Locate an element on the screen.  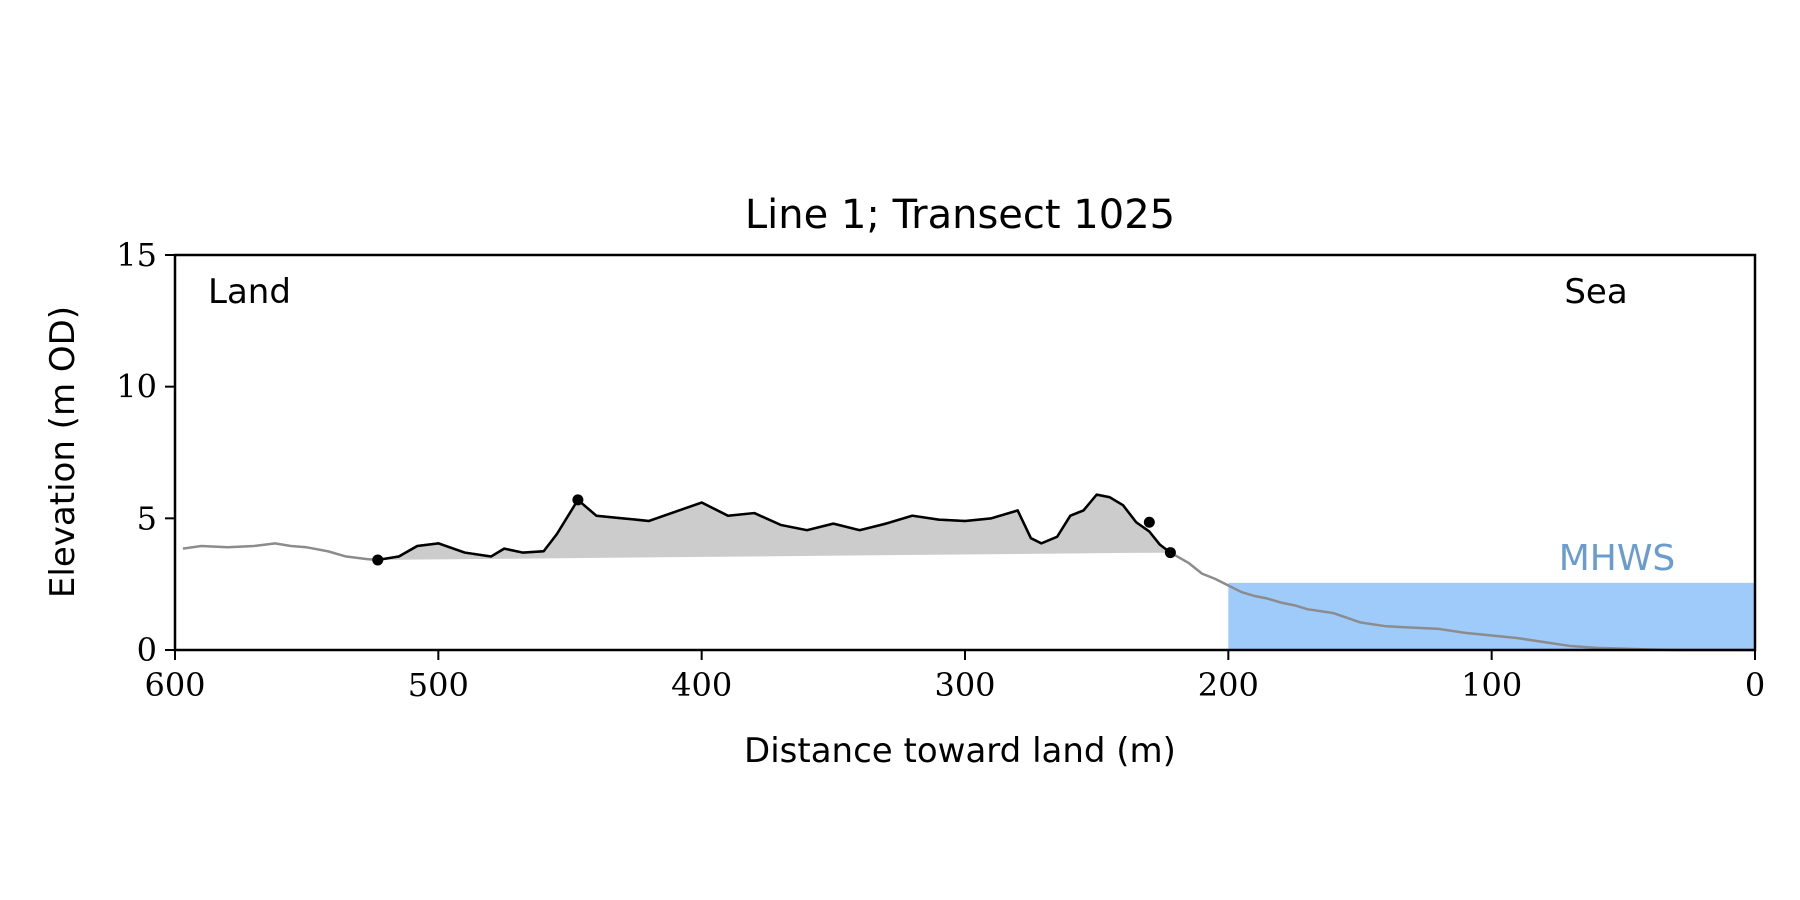
x-axis-label: Distance toward land (m) is located at coordinates (960, 751).